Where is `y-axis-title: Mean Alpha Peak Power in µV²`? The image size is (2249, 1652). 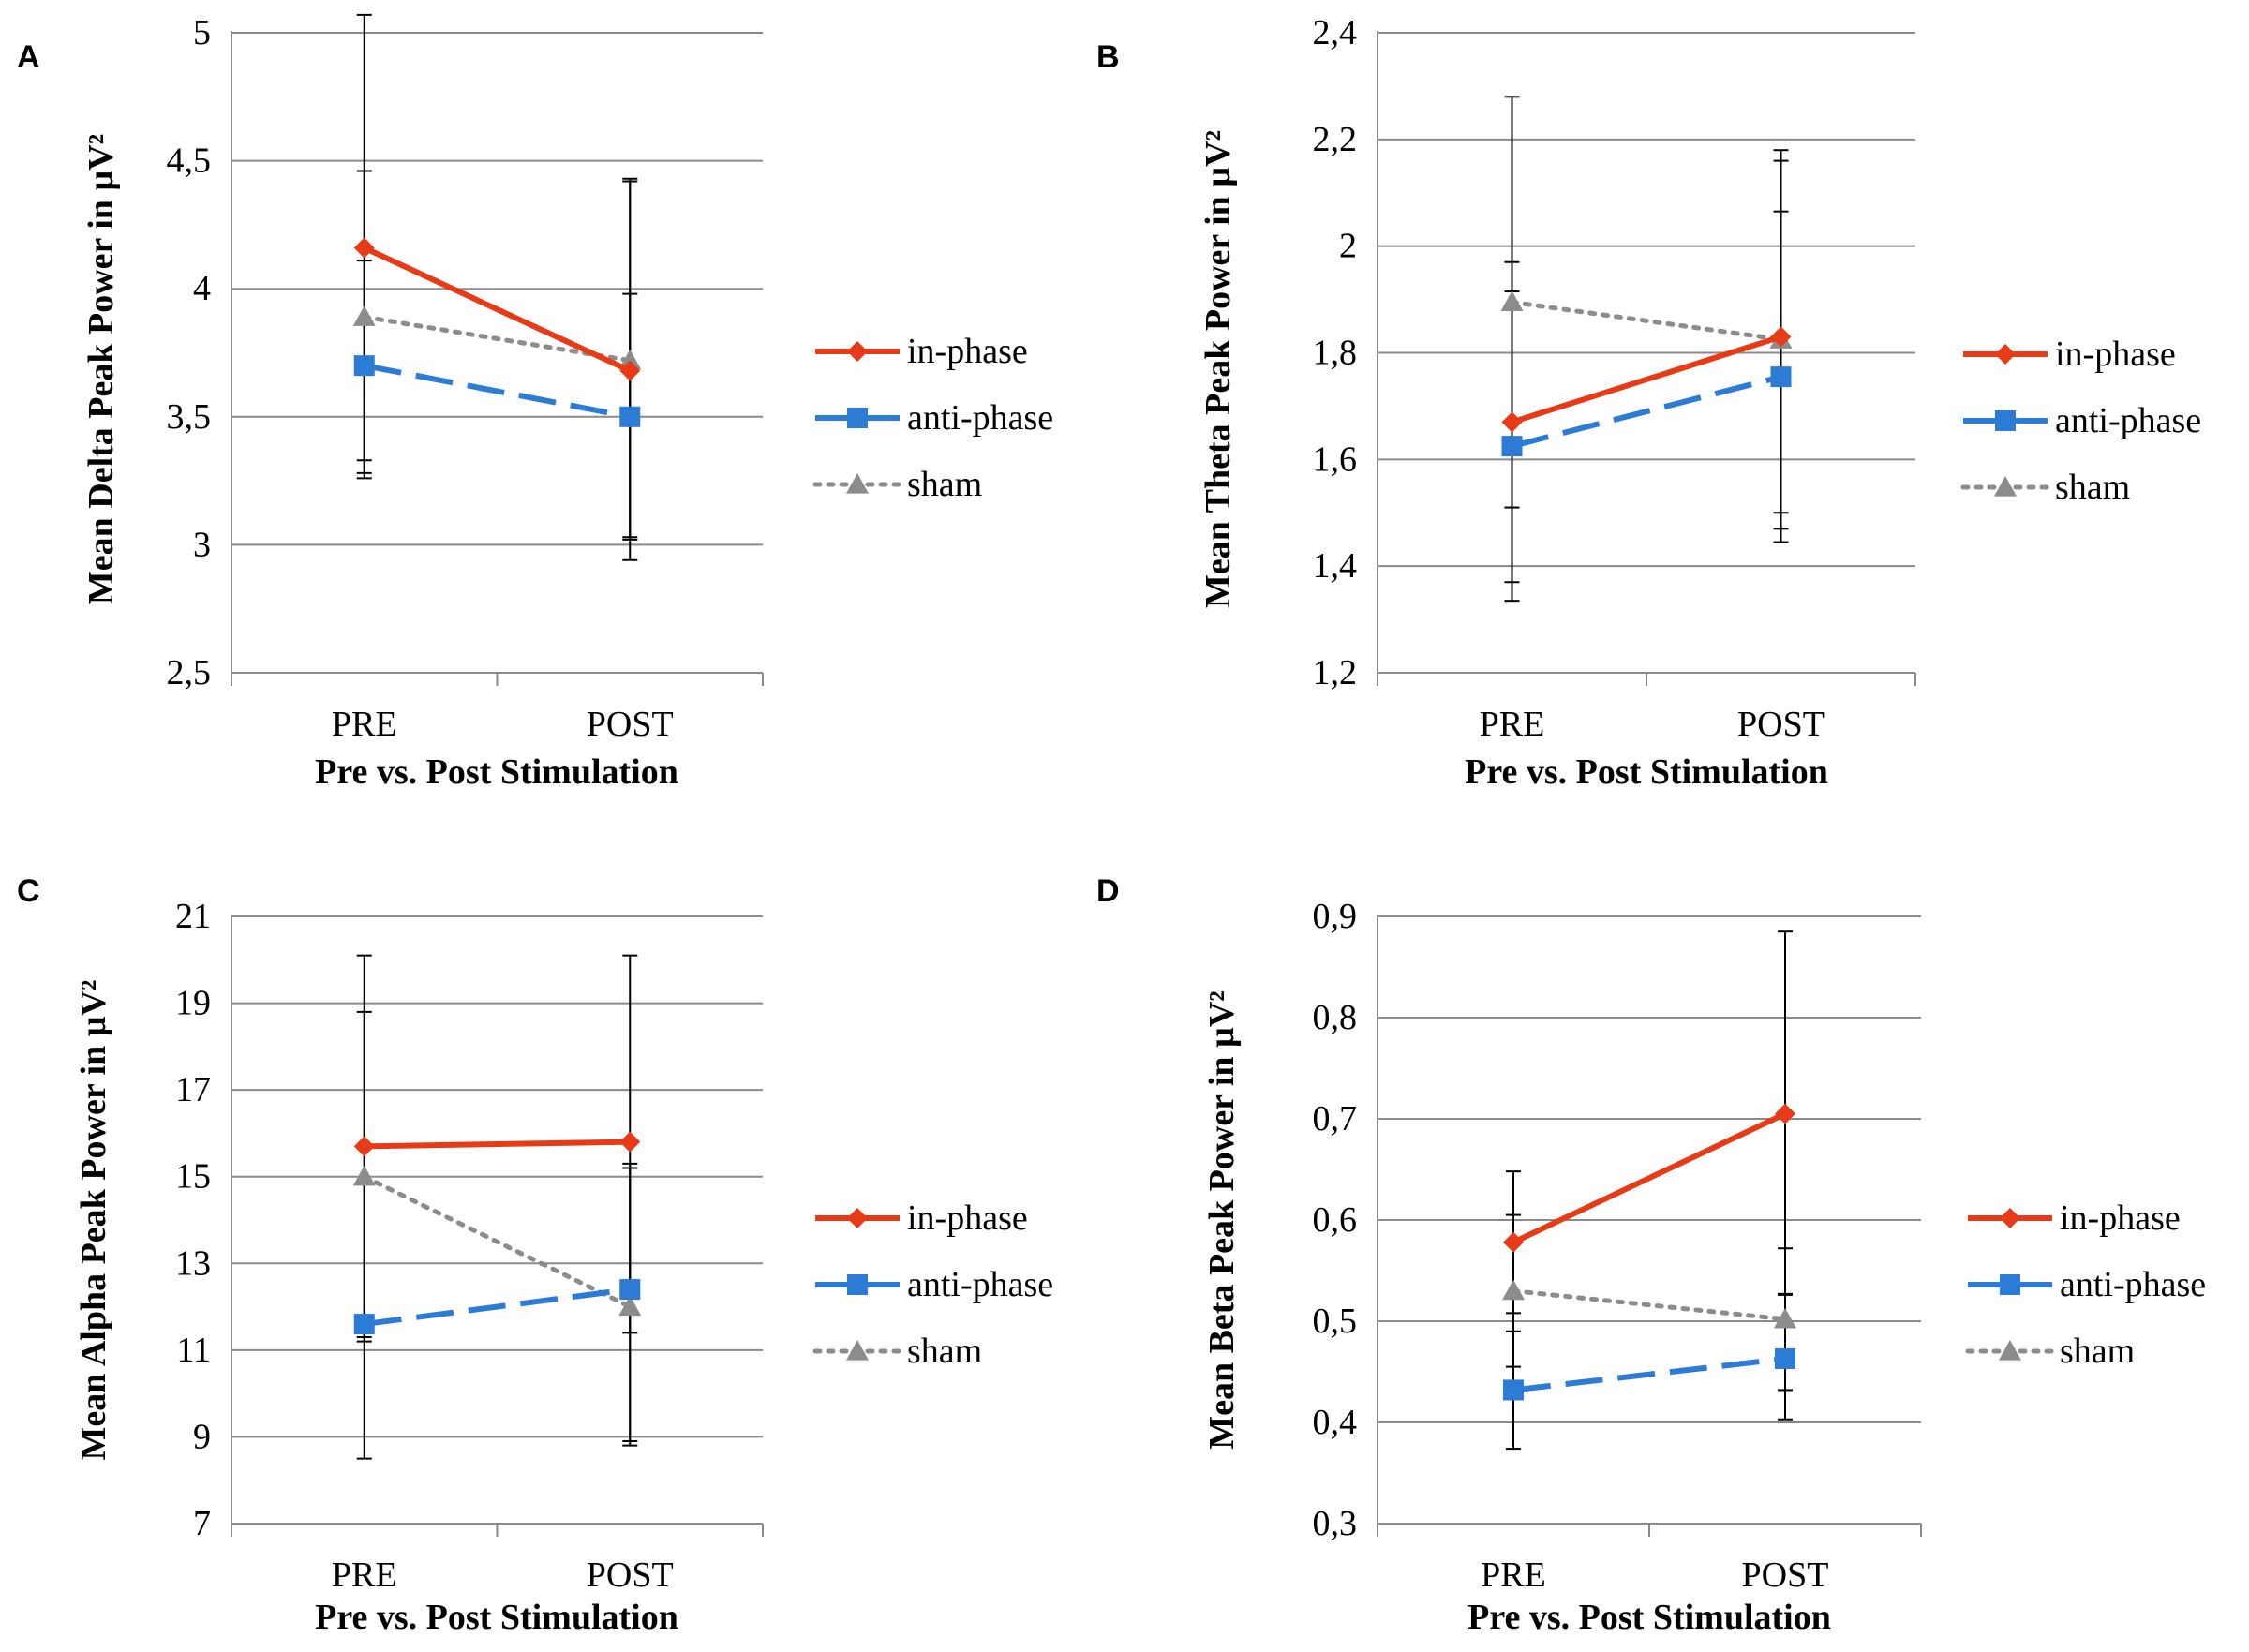 y-axis-title: Mean Alpha Peak Power in µV² is located at coordinates (93, 1220).